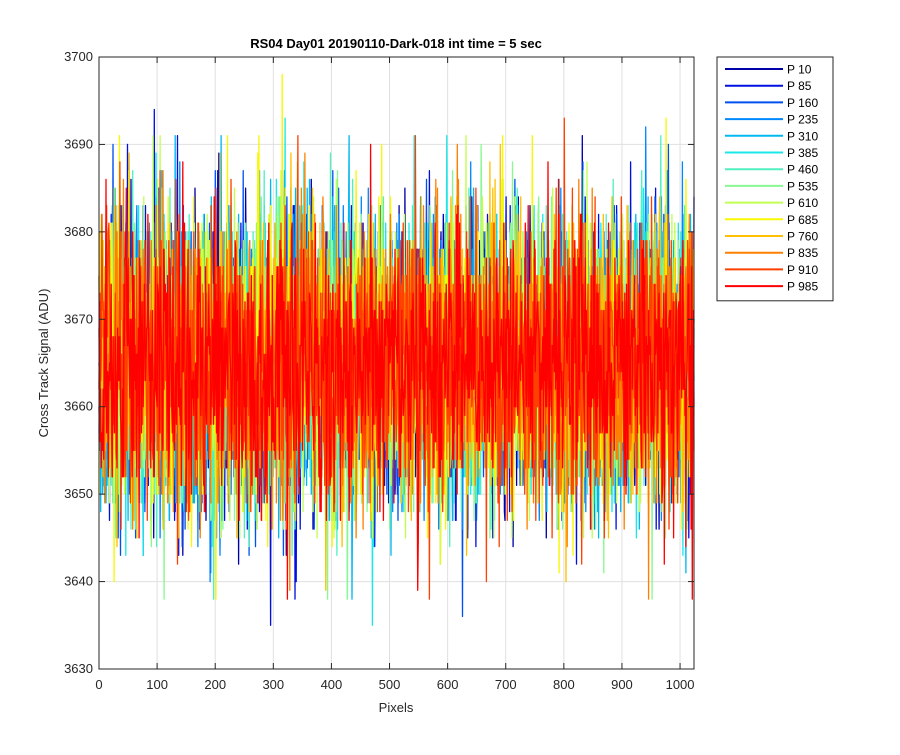 This screenshot has height=755, width=900. What do you see at coordinates (78, 231) in the screenshot?
I see `y-tick-label: 3680` at bounding box center [78, 231].